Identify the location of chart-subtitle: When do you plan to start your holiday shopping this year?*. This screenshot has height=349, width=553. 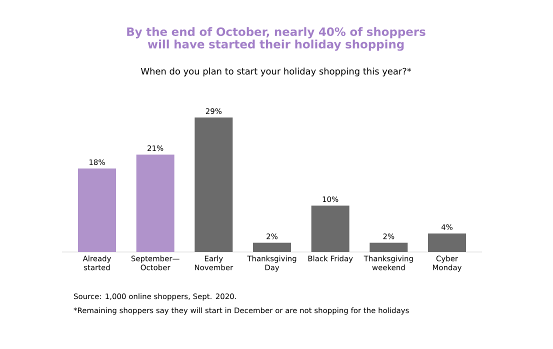
(276, 72).